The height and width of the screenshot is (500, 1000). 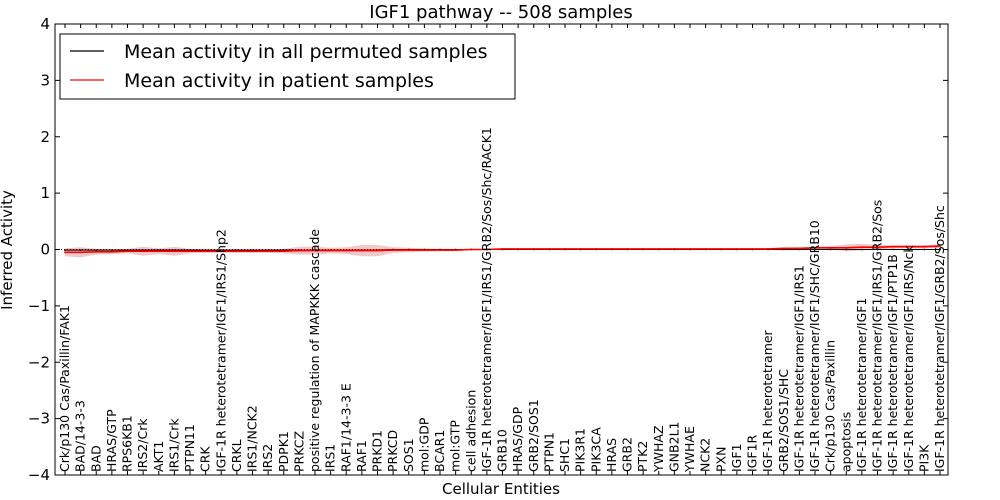 What do you see at coordinates (80, 436) in the screenshot?
I see `category-label-1: BAD/14-3-3` at bounding box center [80, 436].